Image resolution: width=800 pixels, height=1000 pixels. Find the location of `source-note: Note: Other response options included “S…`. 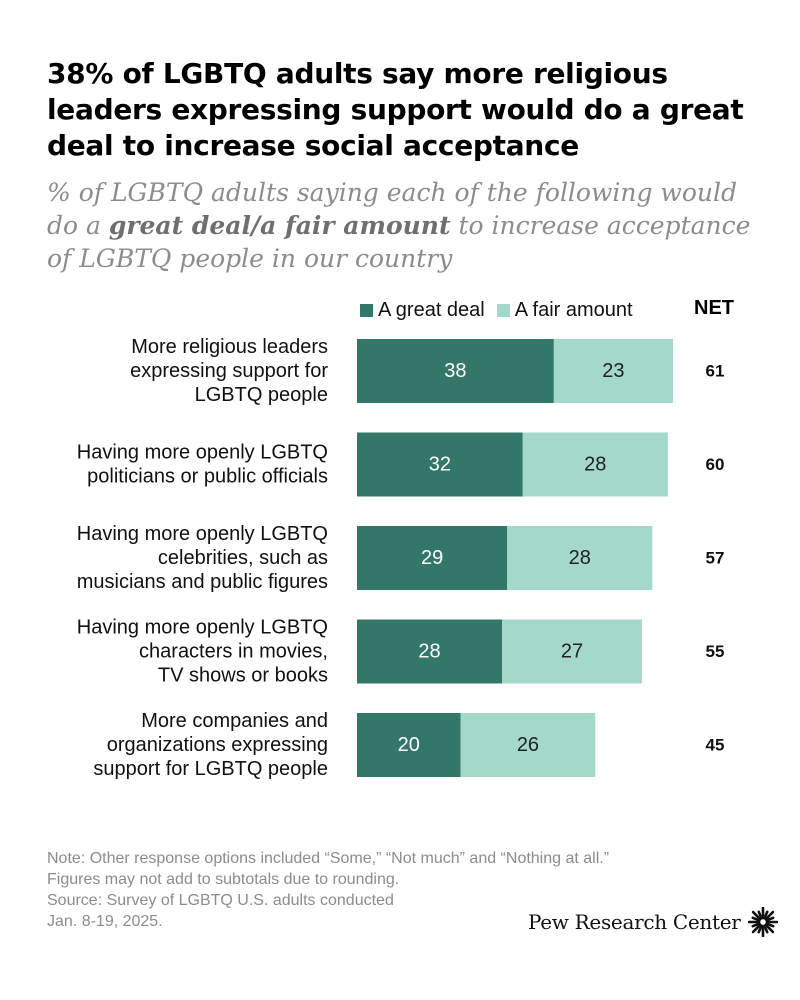

source-note: Note: Other response options included “S… is located at coordinates (397, 890).